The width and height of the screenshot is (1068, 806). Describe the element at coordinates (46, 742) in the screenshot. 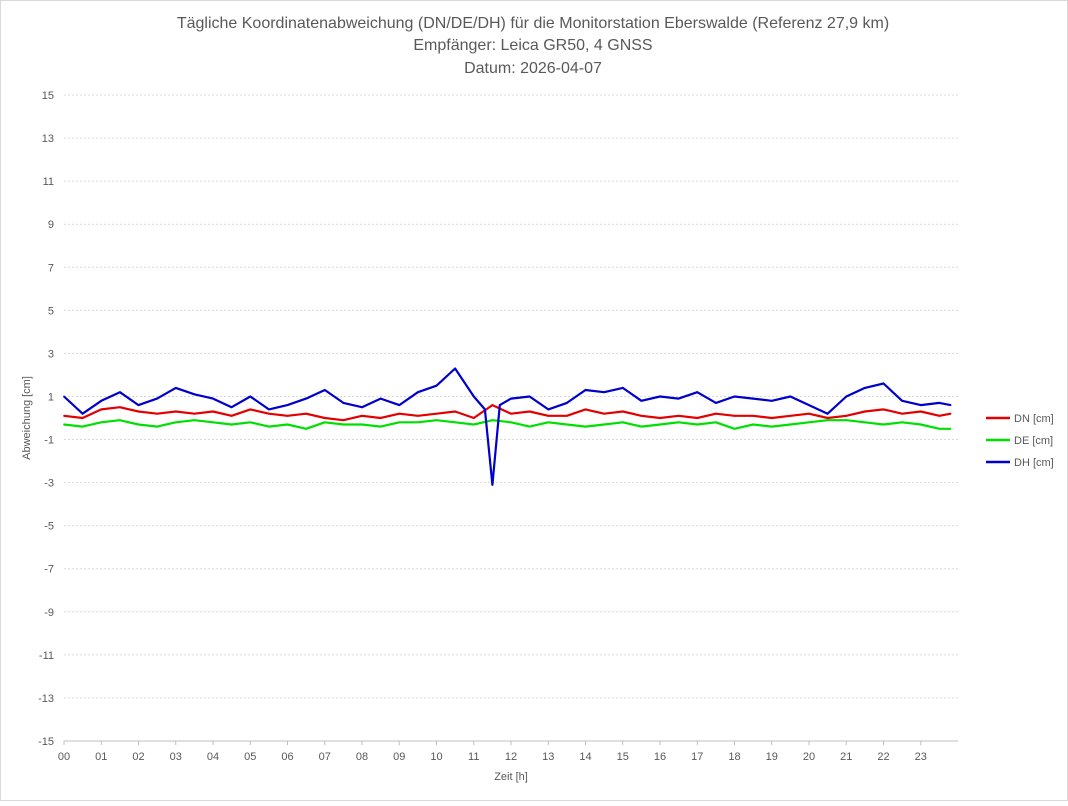

I see `y-tick-label: -15` at that location.